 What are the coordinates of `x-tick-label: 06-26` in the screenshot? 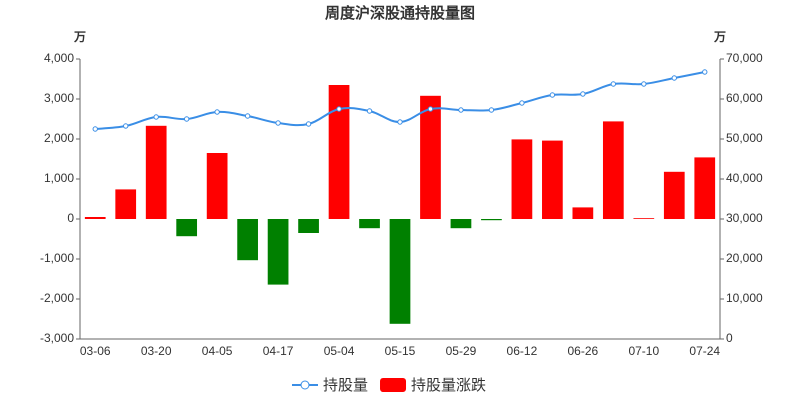 It's located at (583, 351).